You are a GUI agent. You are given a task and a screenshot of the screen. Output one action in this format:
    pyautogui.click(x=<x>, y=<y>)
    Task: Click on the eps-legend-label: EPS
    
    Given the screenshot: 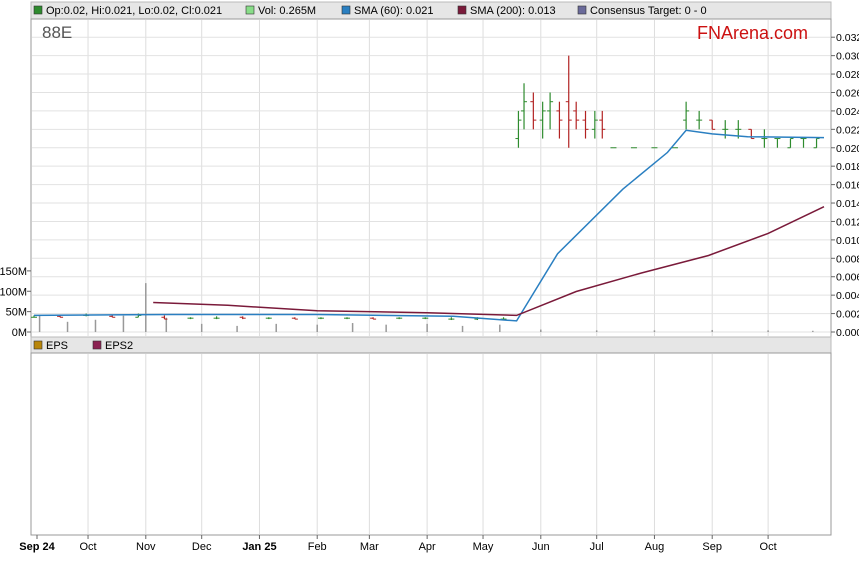 What is the action you would take?
    pyautogui.click(x=57, y=346)
    